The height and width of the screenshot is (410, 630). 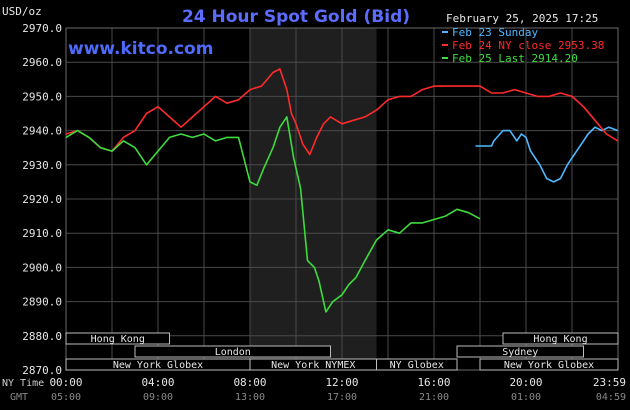 What do you see at coordinates (42, 336) in the screenshot?
I see `y-tick-label: 2880.0` at bounding box center [42, 336].